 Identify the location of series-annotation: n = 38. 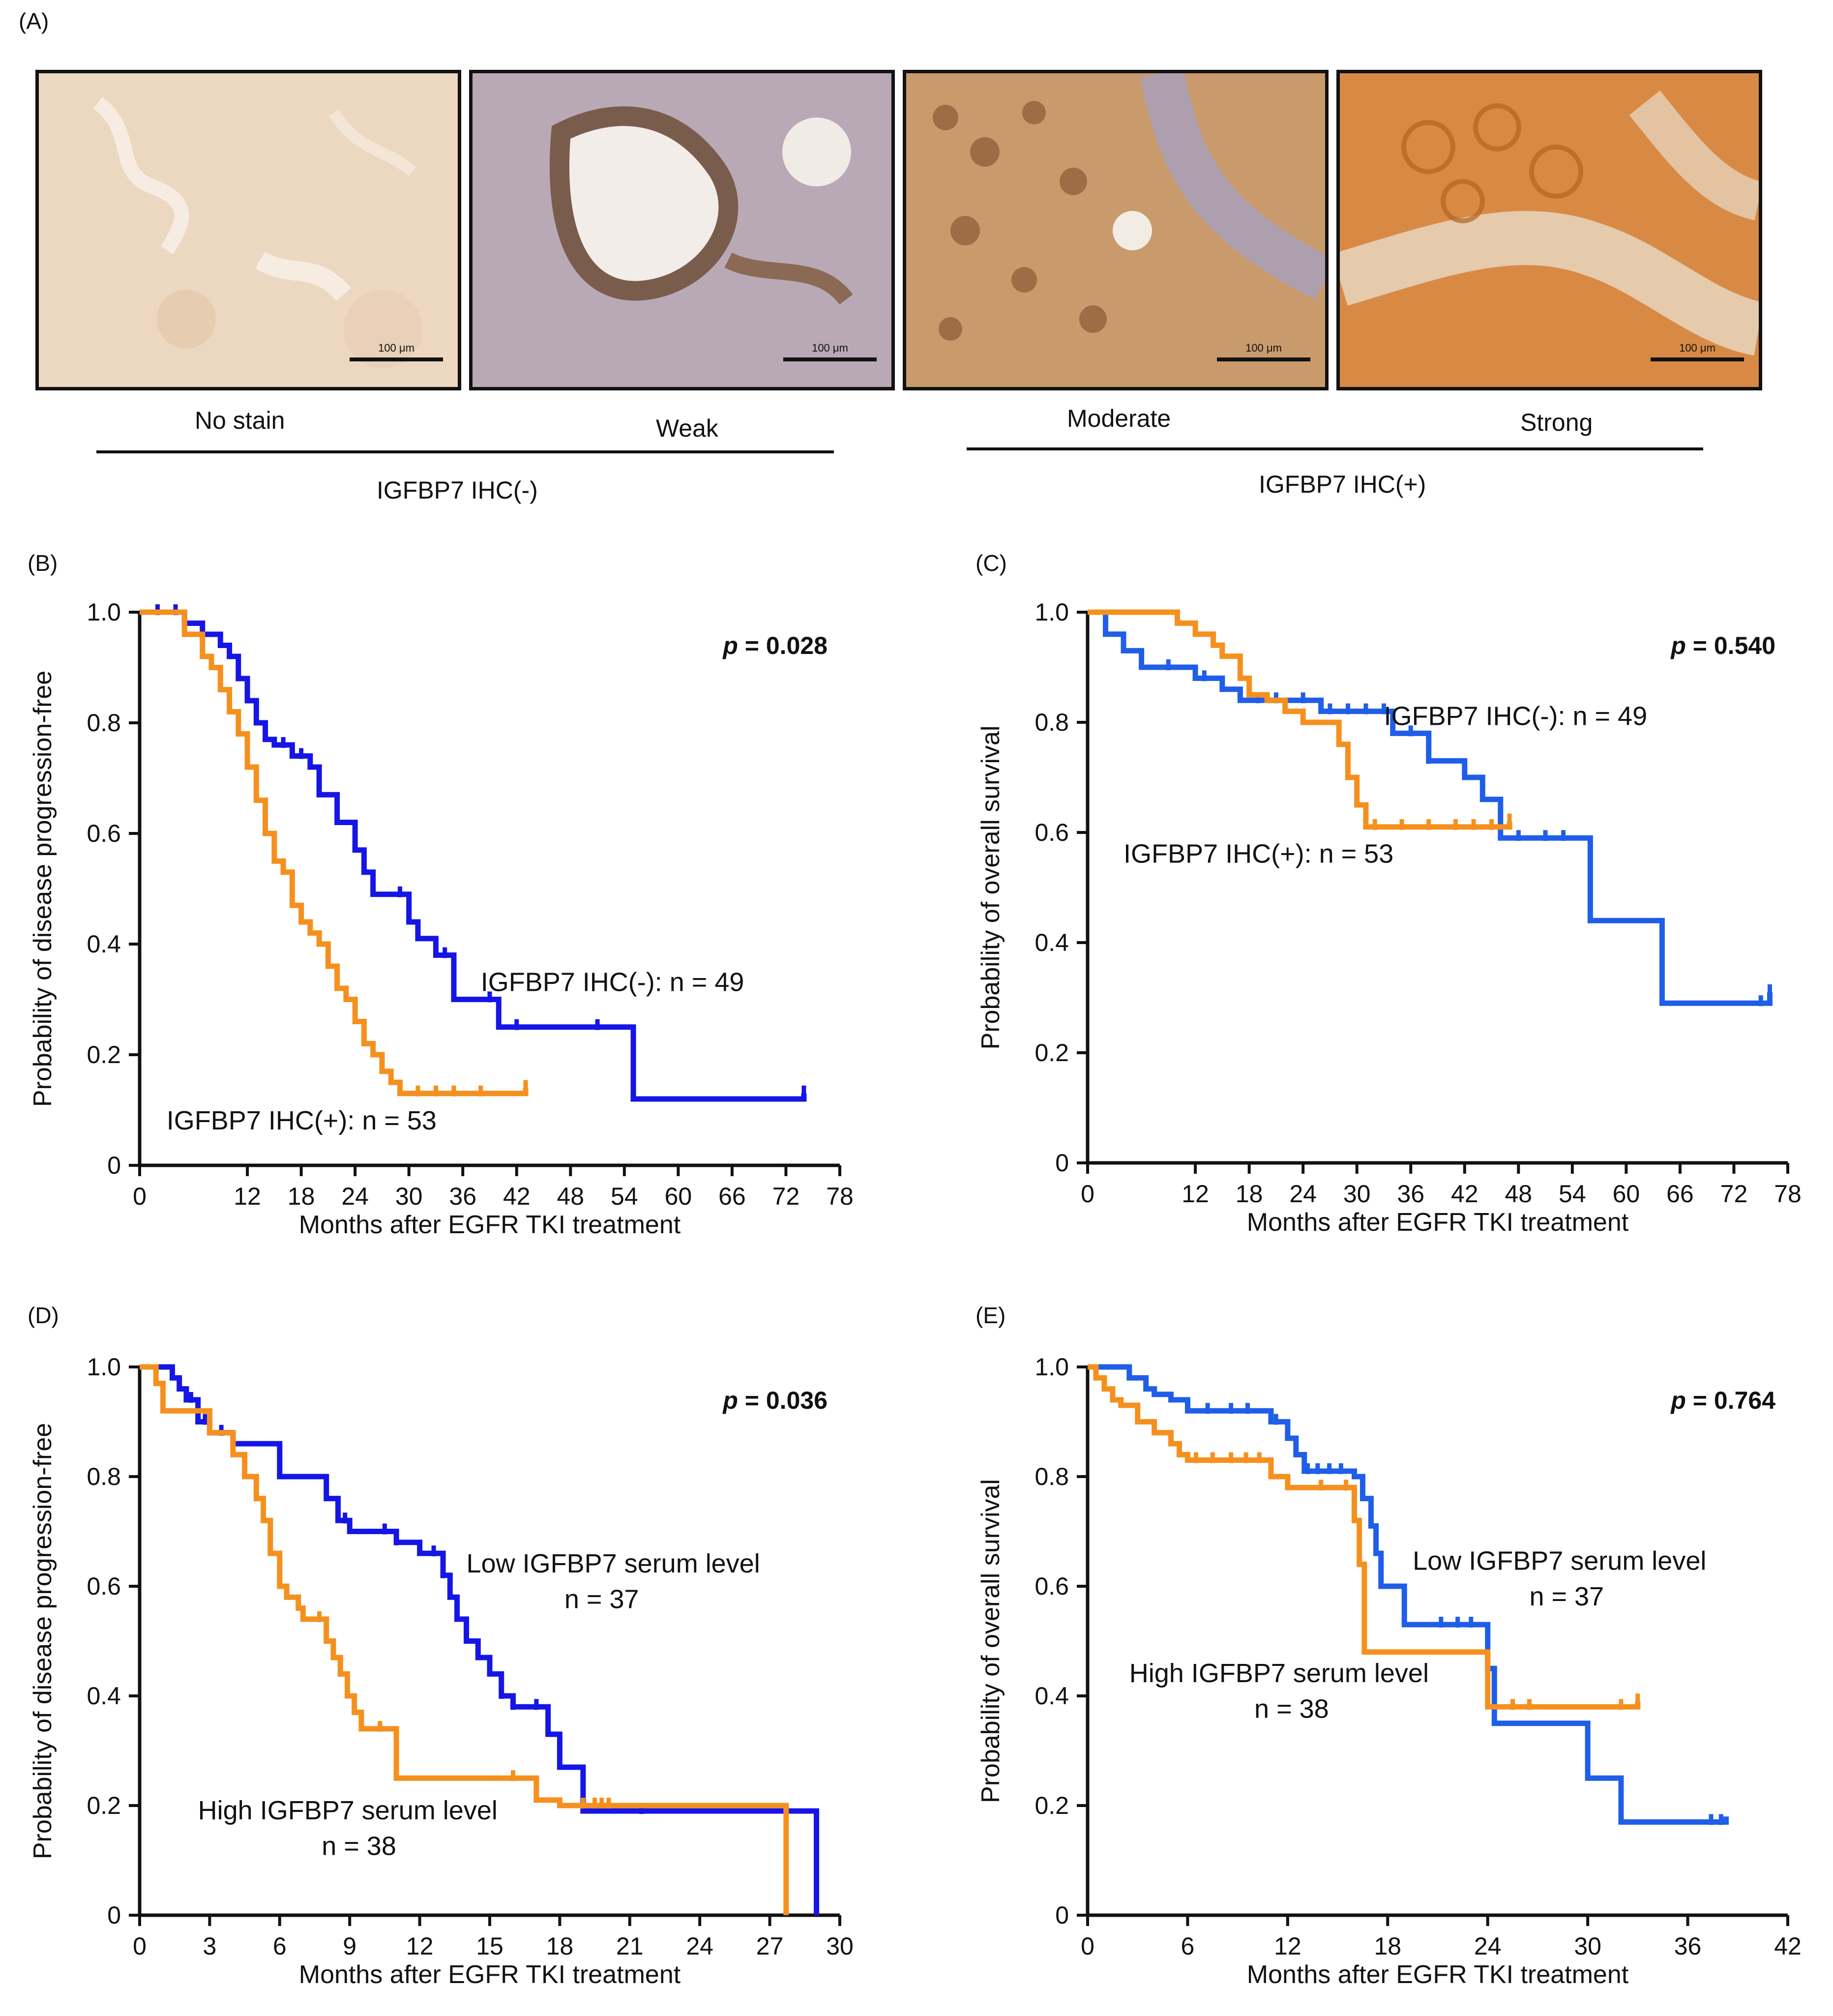
(1291, 1709).